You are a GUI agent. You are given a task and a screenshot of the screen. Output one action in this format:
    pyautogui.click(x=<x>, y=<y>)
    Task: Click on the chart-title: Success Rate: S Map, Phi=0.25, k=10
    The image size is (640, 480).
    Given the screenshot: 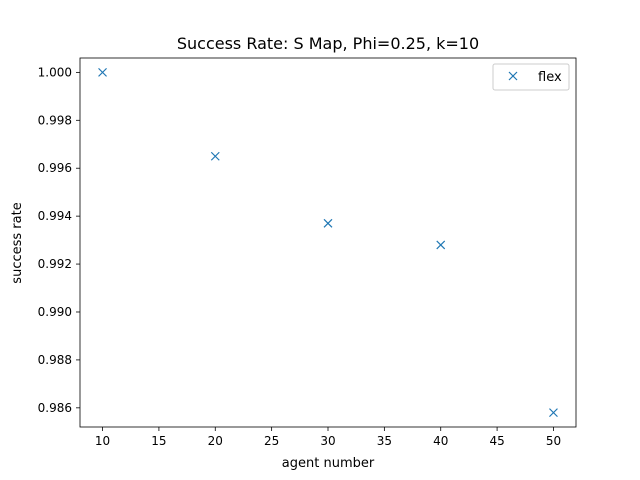 What is the action you would take?
    pyautogui.click(x=328, y=43)
    